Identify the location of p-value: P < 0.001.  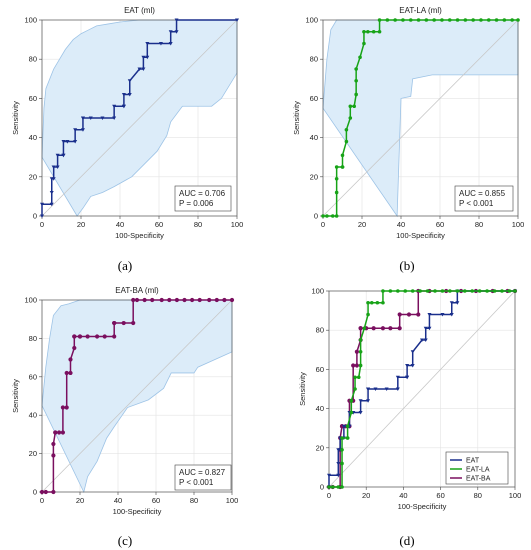
(476, 203).